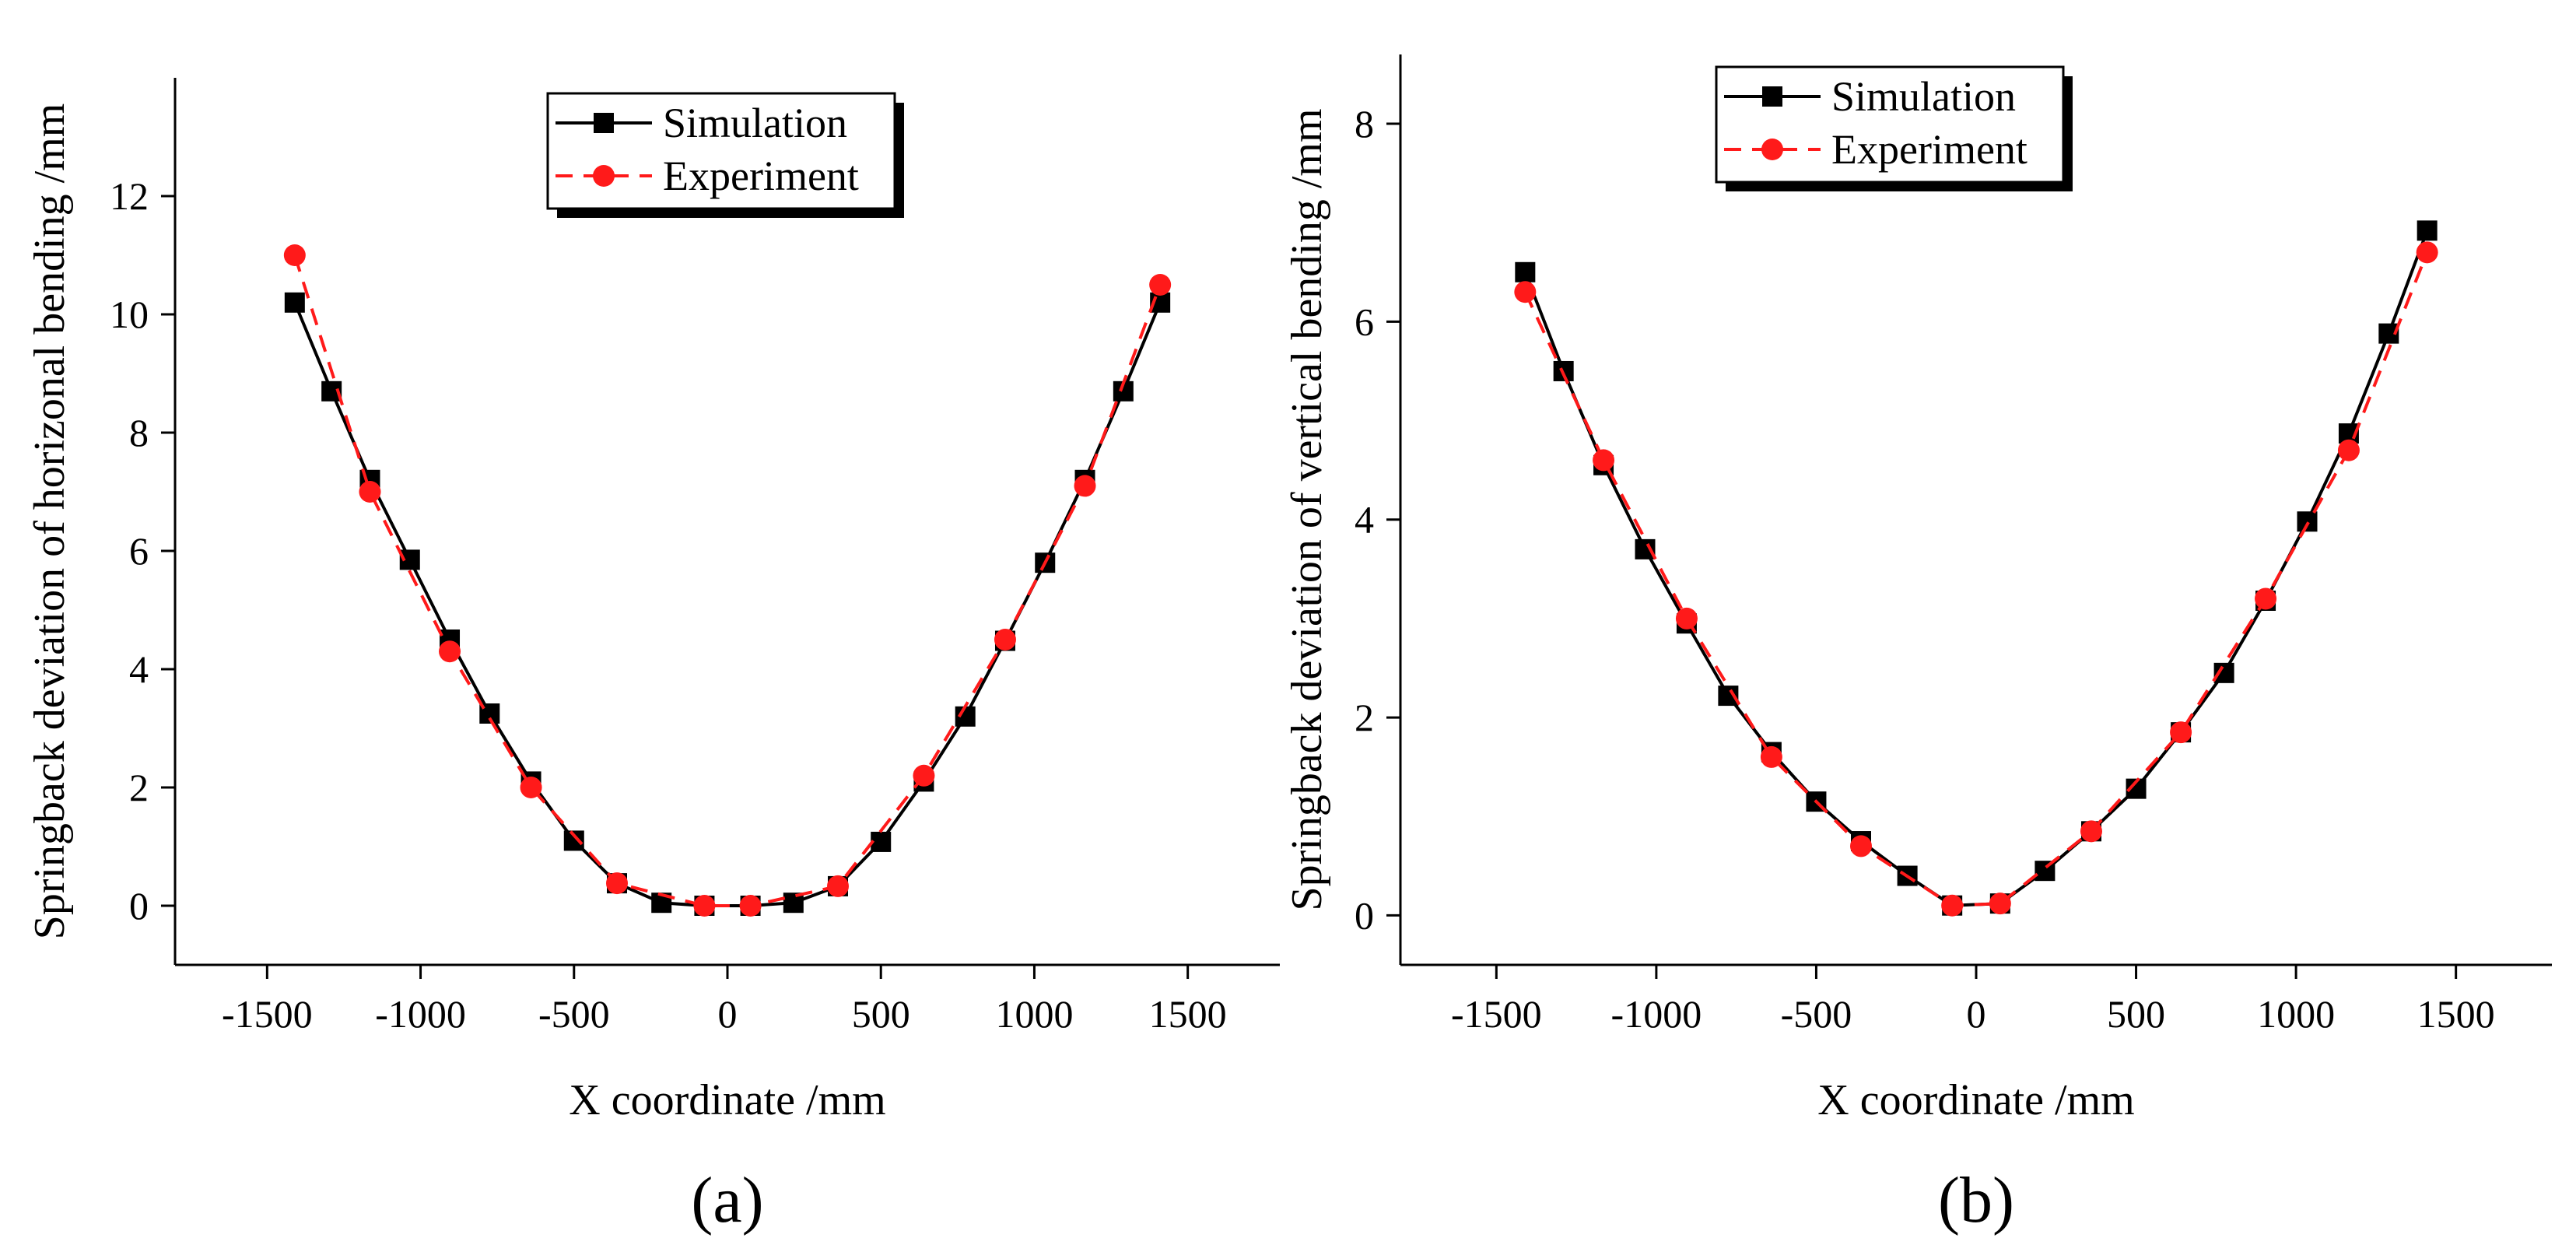 The height and width of the screenshot is (1252, 2576). Describe the element at coordinates (129, 196) in the screenshot. I see `y-tick-label: 12` at that location.